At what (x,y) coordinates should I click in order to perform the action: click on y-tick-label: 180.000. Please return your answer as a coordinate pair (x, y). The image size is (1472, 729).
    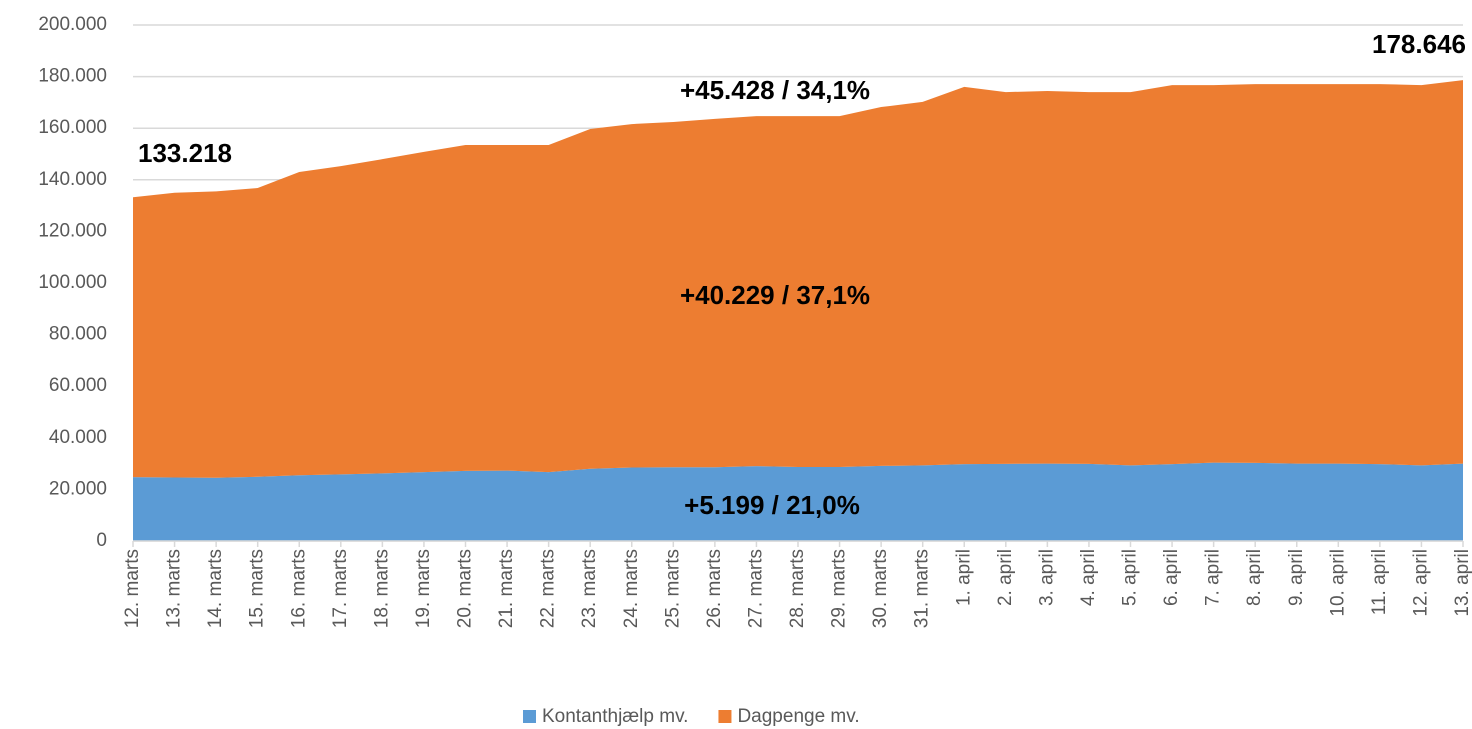
    Looking at the image, I should click on (72, 76).